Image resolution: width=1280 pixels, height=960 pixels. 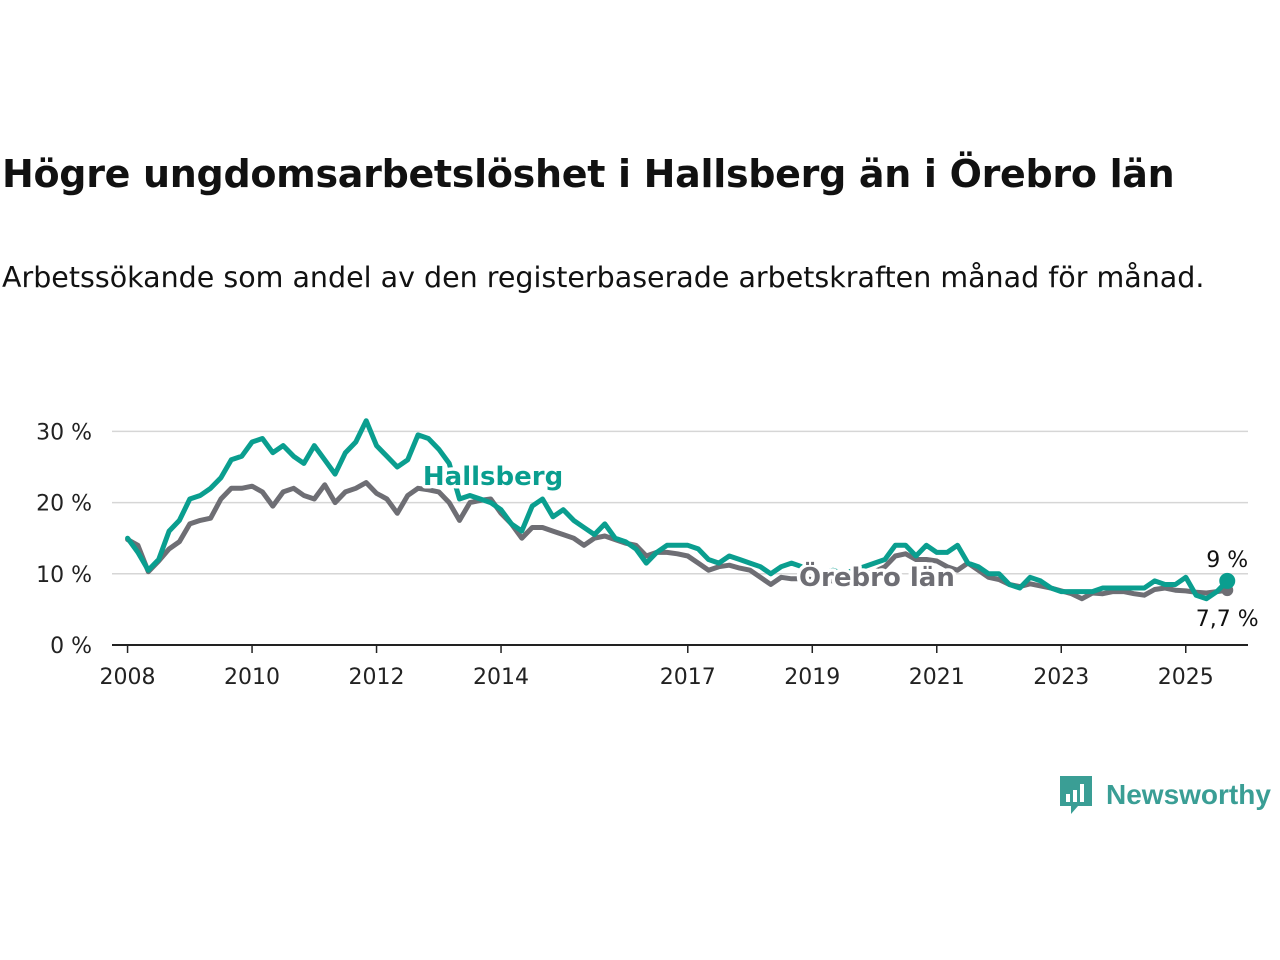 I want to click on gridlines, so click(x=680, y=502).